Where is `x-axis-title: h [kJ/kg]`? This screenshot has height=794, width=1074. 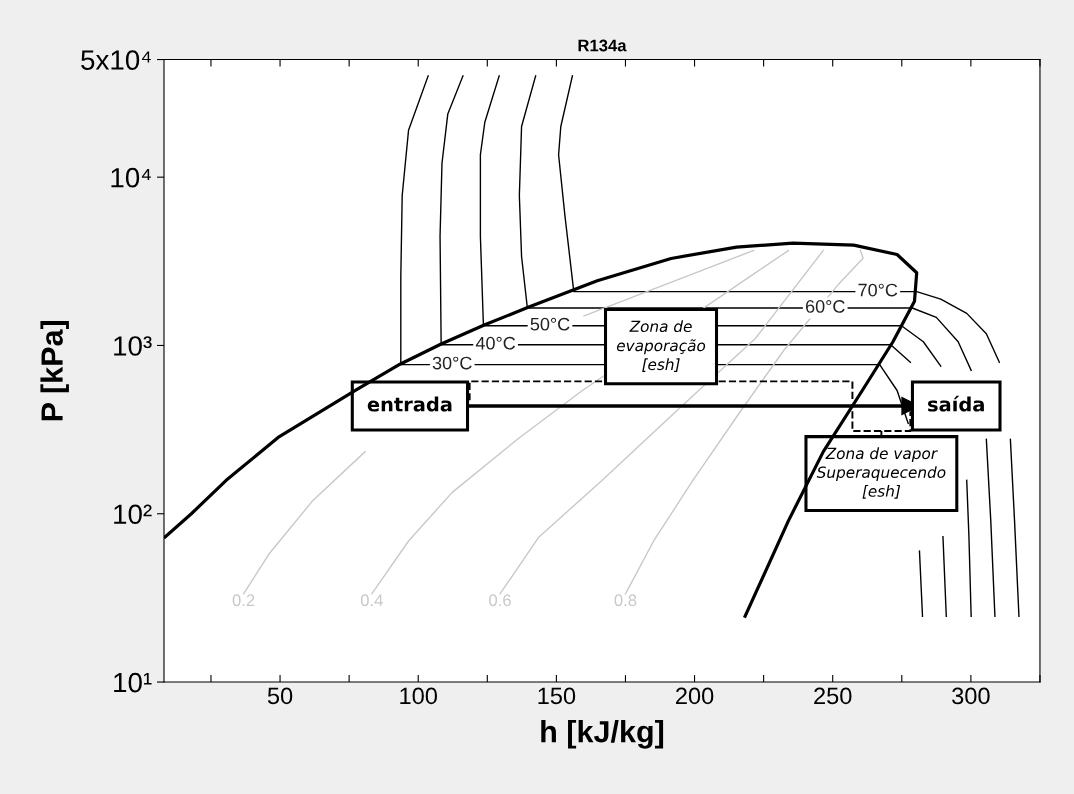
x-axis-title: h [kJ/kg] is located at coordinates (602, 734).